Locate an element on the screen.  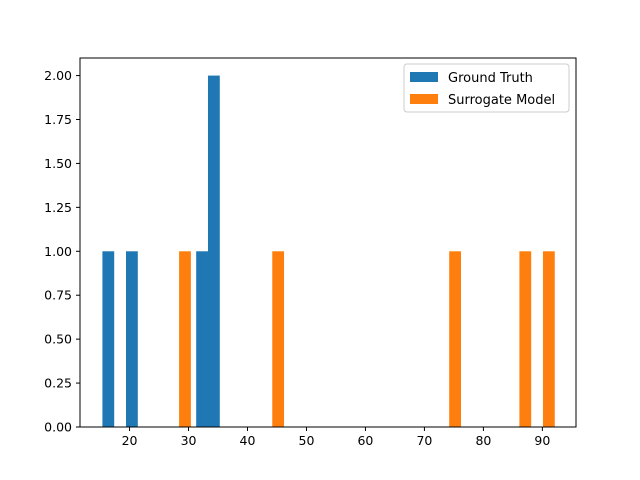
y-tick-label: 0.25 is located at coordinates (58, 383).